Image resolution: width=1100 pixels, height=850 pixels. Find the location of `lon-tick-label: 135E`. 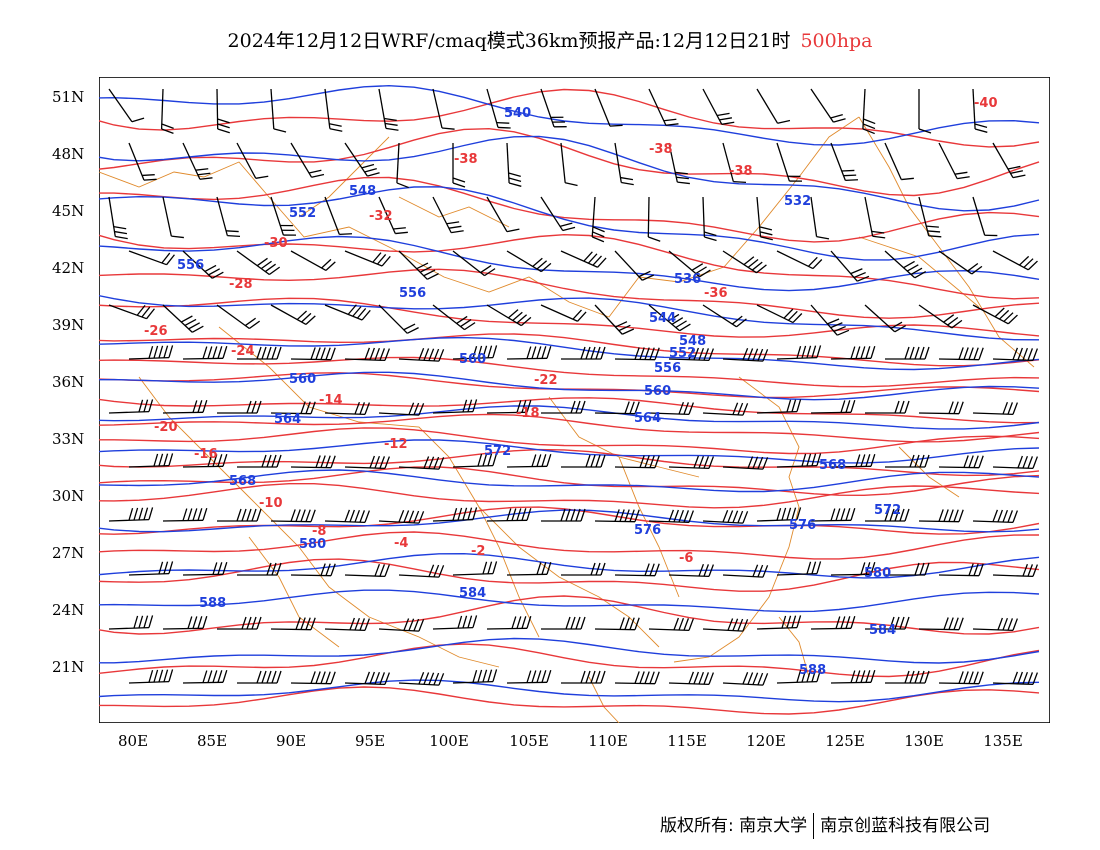

lon-tick-label: 135E is located at coordinates (1003, 741).